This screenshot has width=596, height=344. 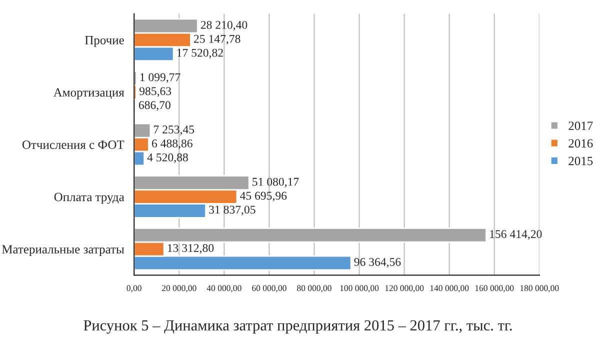 I want to click on x-tick-label: 100 000,00, so click(x=359, y=288).